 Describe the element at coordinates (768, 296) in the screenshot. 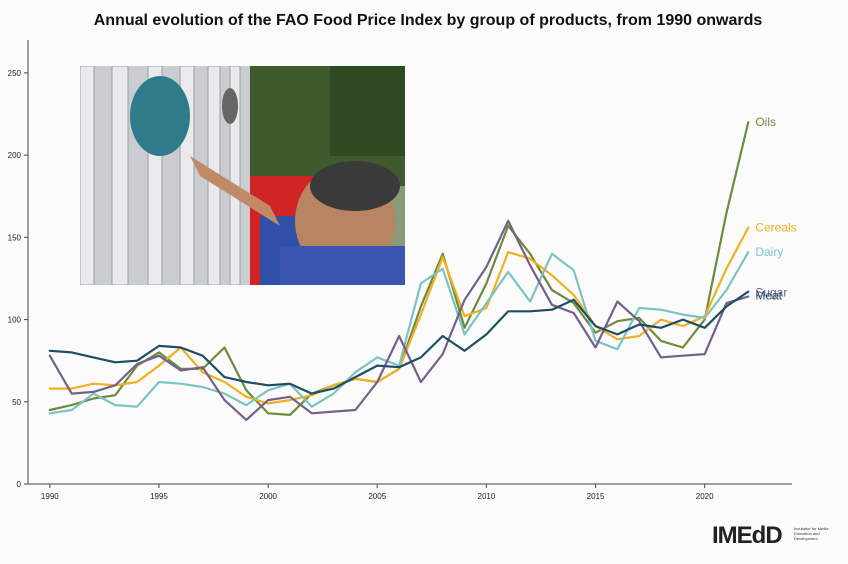

I see `series-label-meat: Meat` at that location.